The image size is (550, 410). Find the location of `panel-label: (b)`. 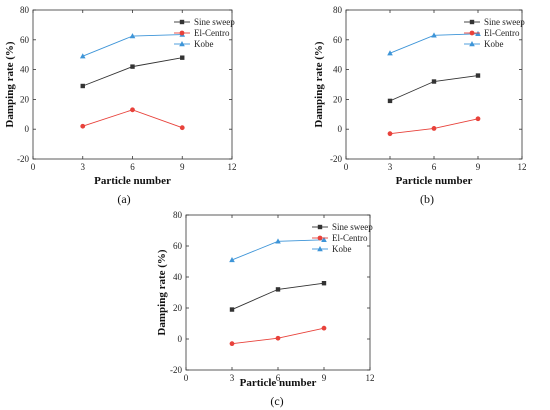

panel-label: (b) is located at coordinates (427, 199).